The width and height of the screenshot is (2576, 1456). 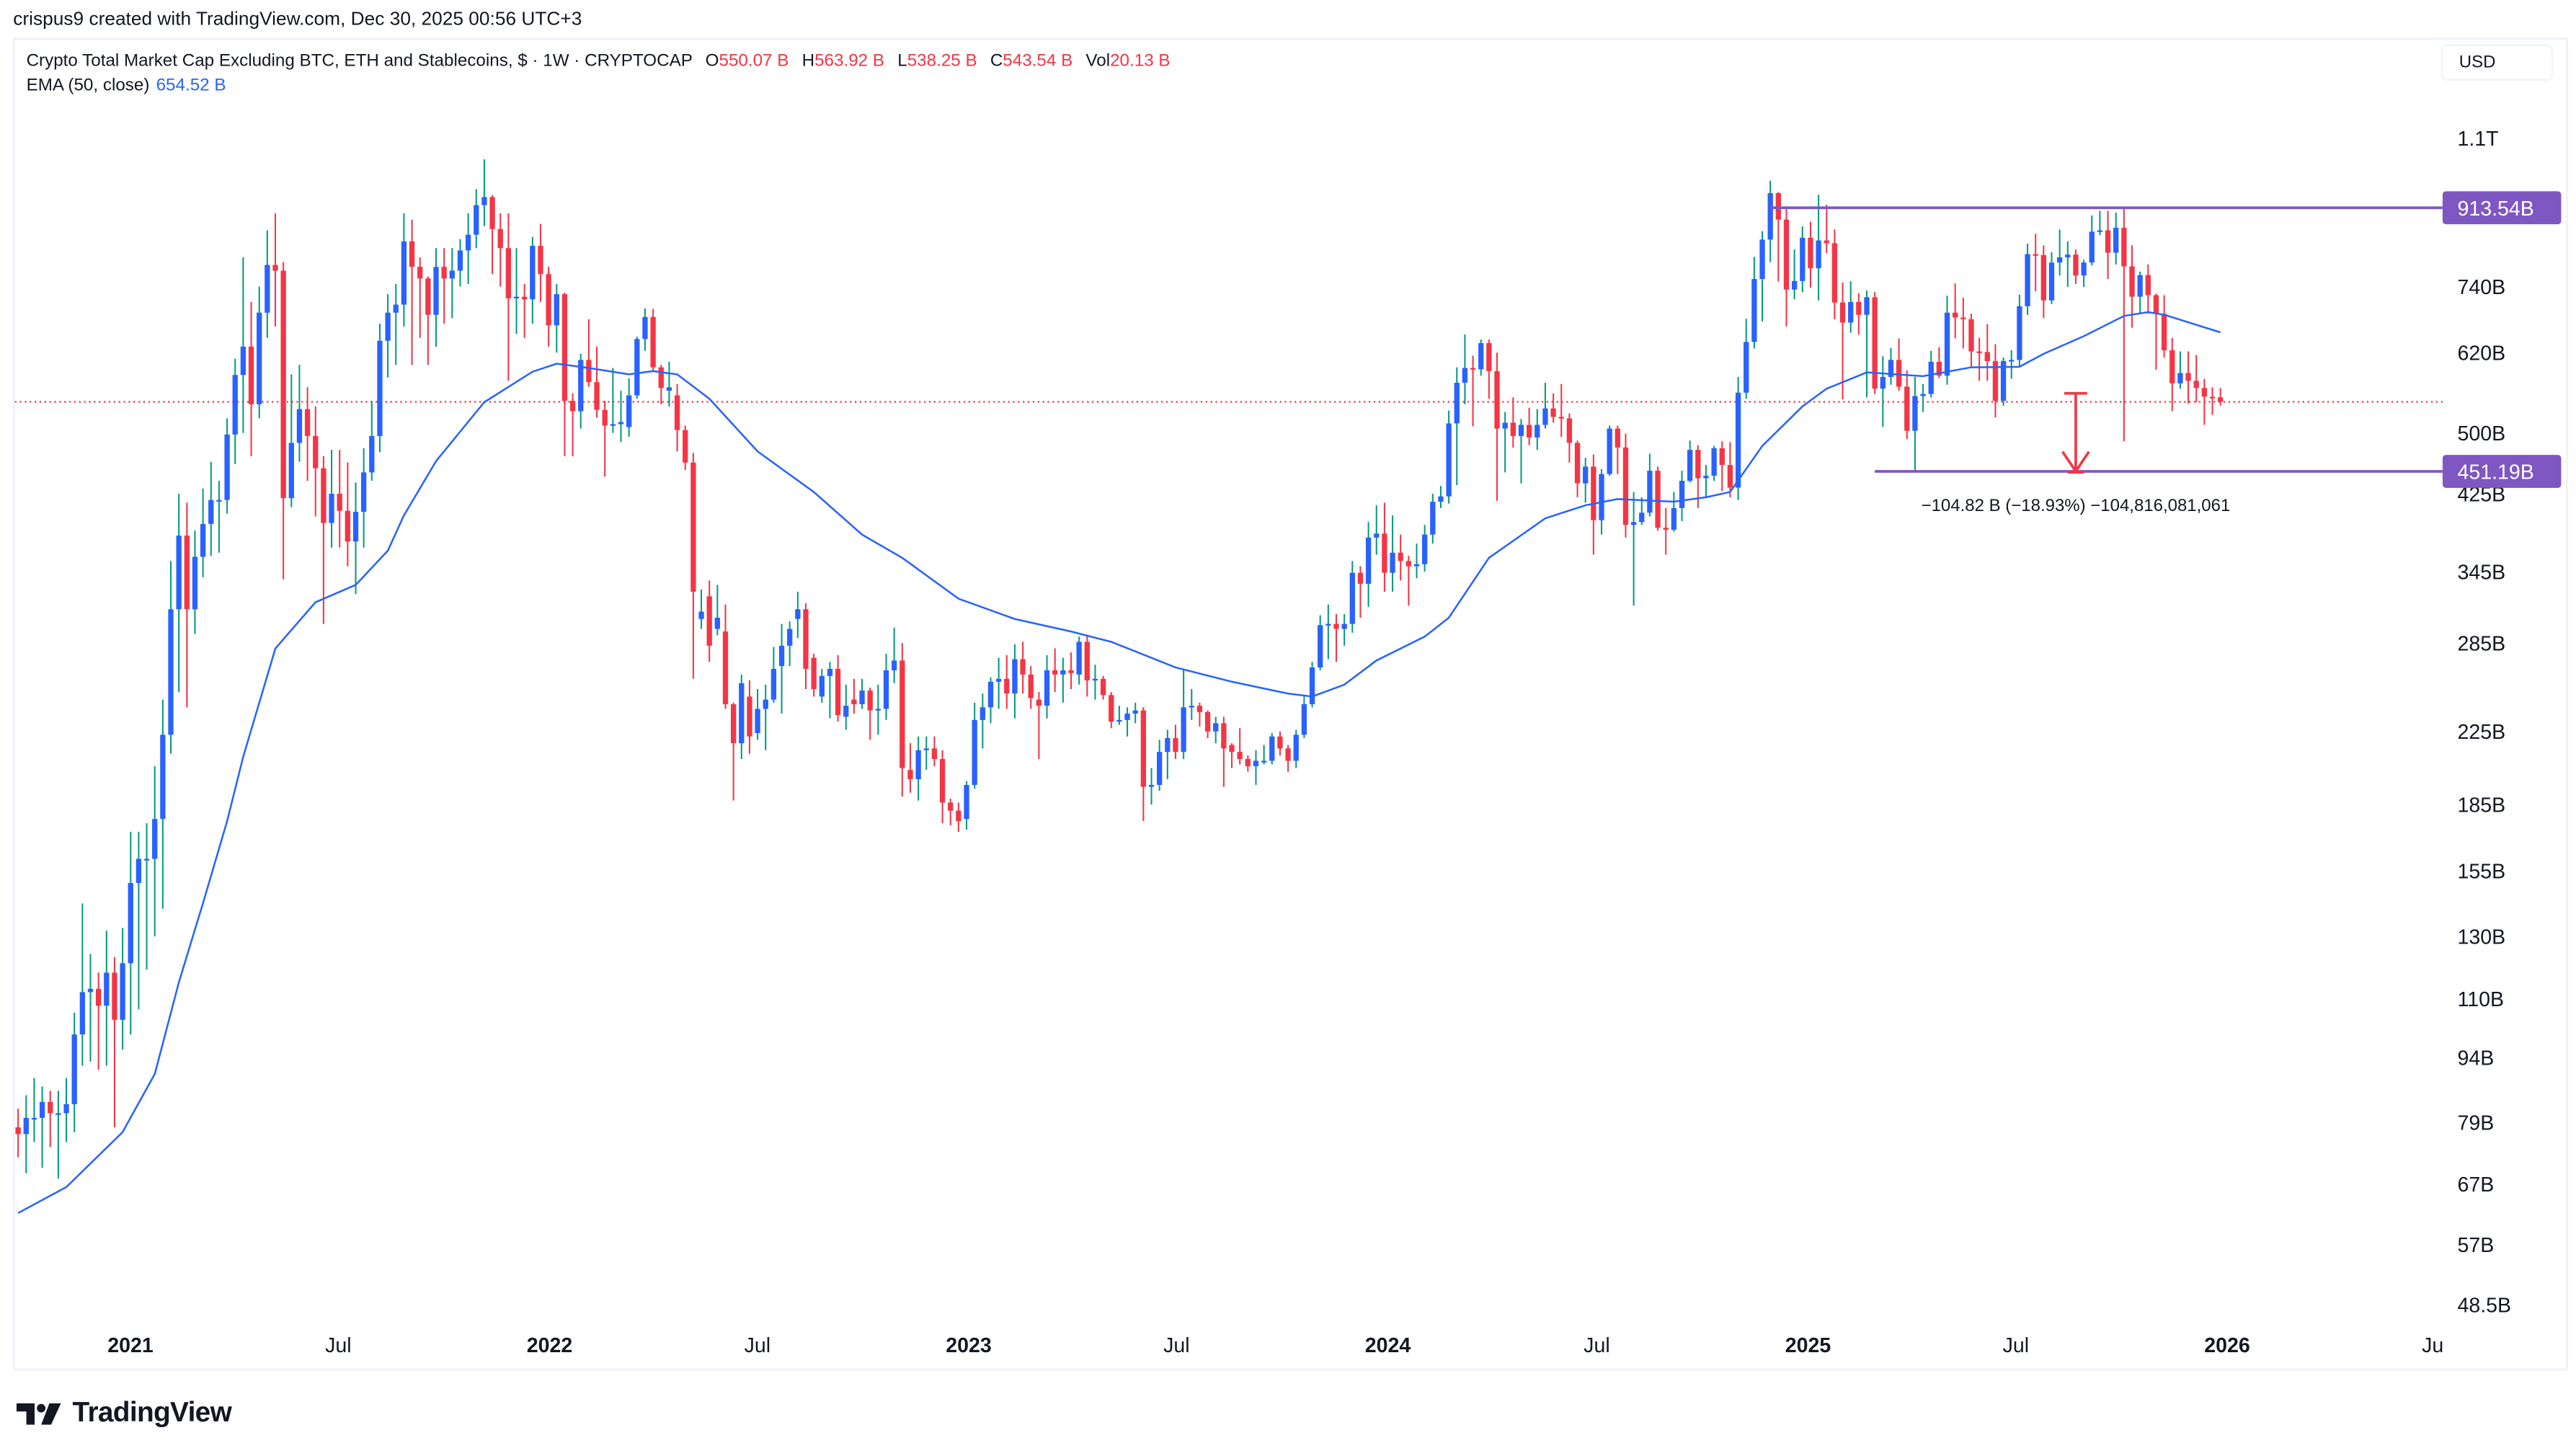 I want to click on price-axis-label: 1.1T, so click(x=2477, y=139).